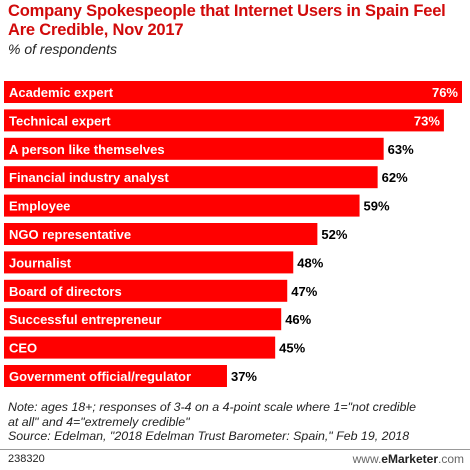 Image resolution: width=470 pixels, height=470 pixels. What do you see at coordinates (401, 149) in the screenshot?
I see `value-label: 63%` at bounding box center [401, 149].